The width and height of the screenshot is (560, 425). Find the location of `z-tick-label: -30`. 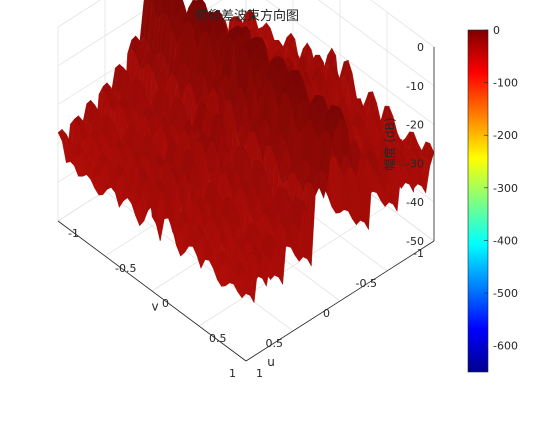

z-tick-label: -30 is located at coordinates (415, 163).